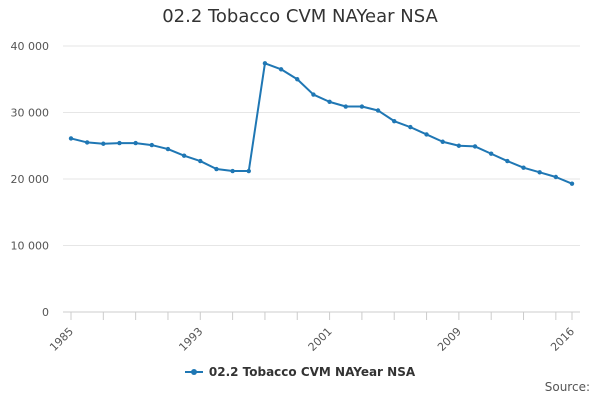  What do you see at coordinates (321, 315) in the screenshot?
I see `axes` at bounding box center [321, 315].